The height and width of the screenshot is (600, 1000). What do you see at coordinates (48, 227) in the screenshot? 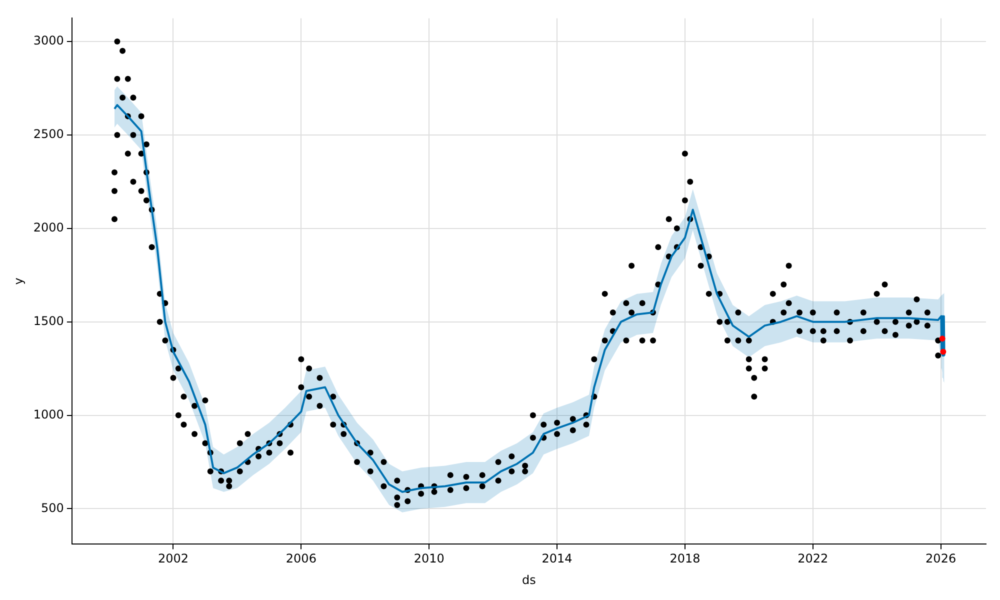
I see `y-tick-label: 2000` at bounding box center [48, 227].